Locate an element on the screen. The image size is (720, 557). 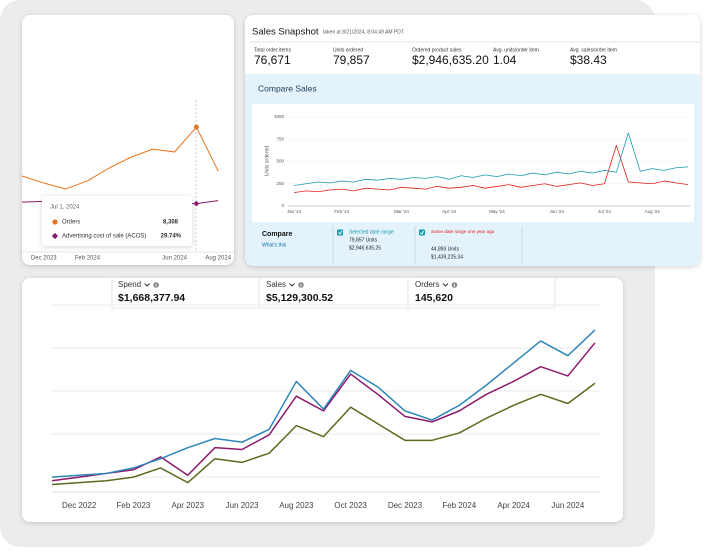
selected-sales: $2,946,635.25 is located at coordinates (365, 248).